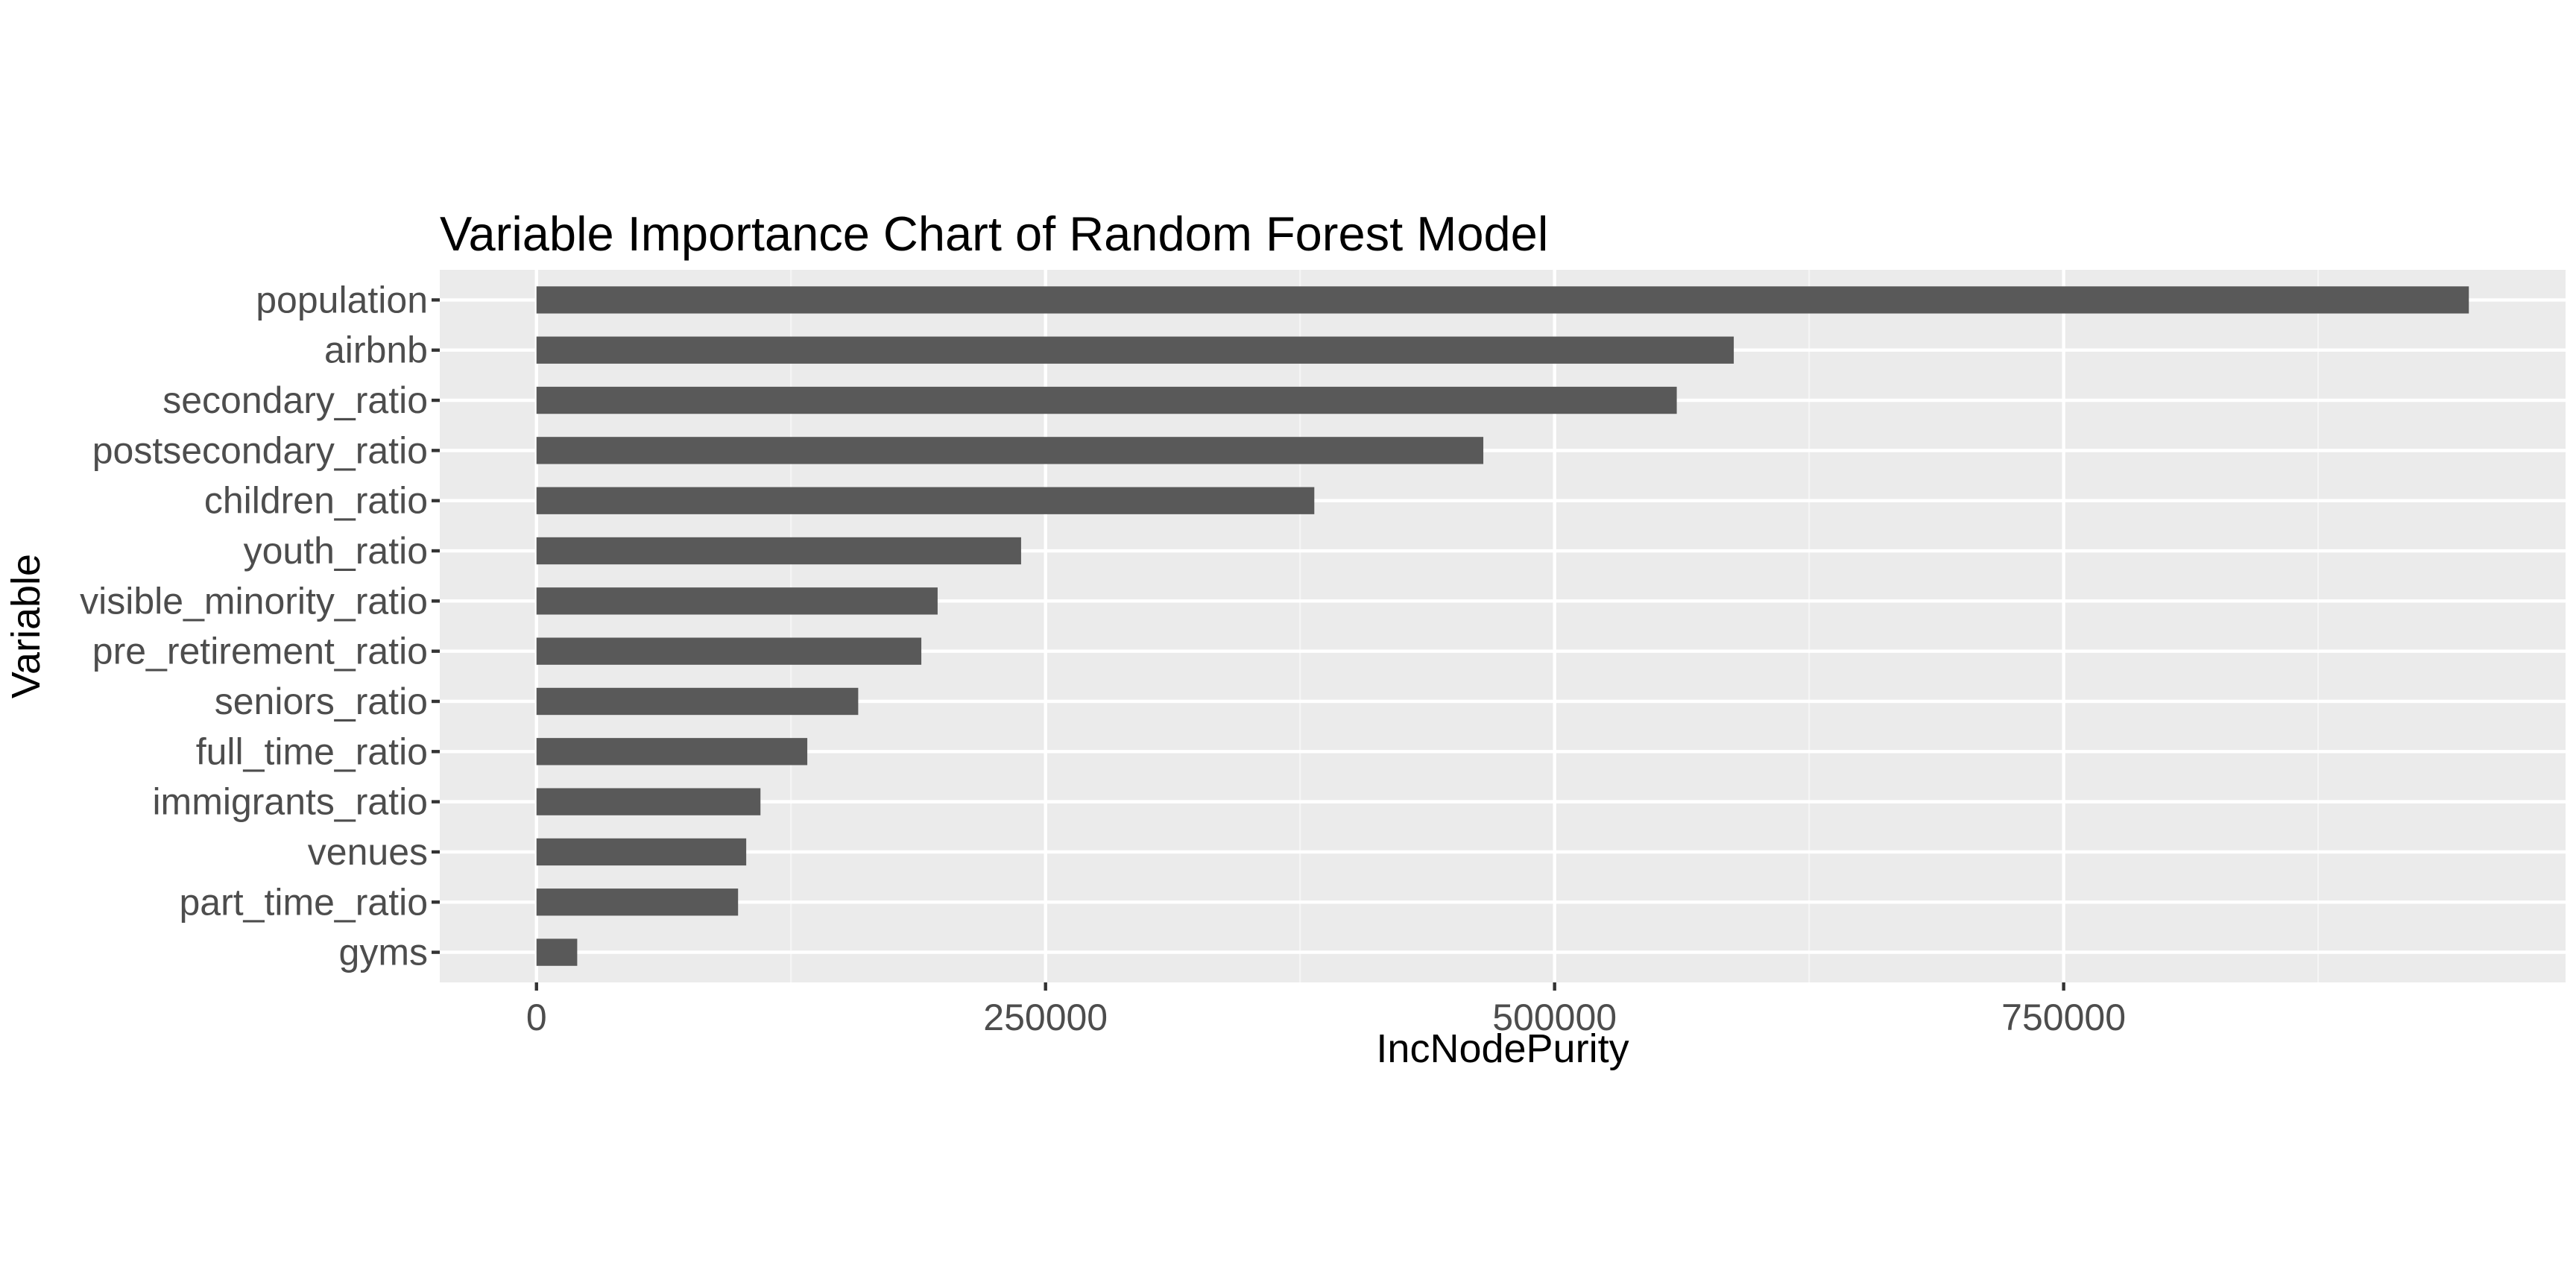 The height and width of the screenshot is (1288, 2576). I want to click on bar-visible-minority-ratio, so click(737, 601).